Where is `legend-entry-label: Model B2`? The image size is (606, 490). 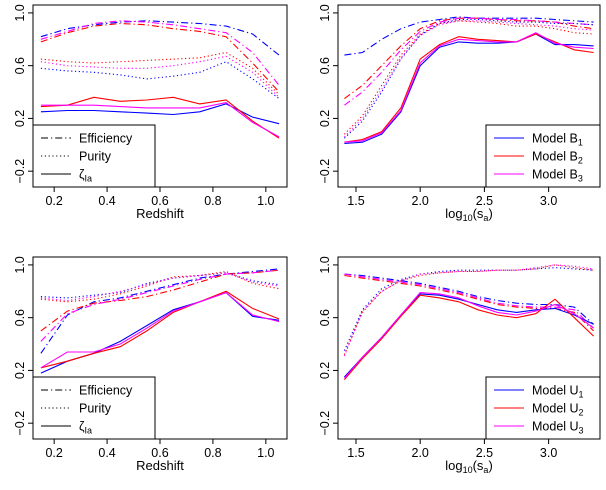
legend-entry-label: Model B2 is located at coordinates (557, 158).